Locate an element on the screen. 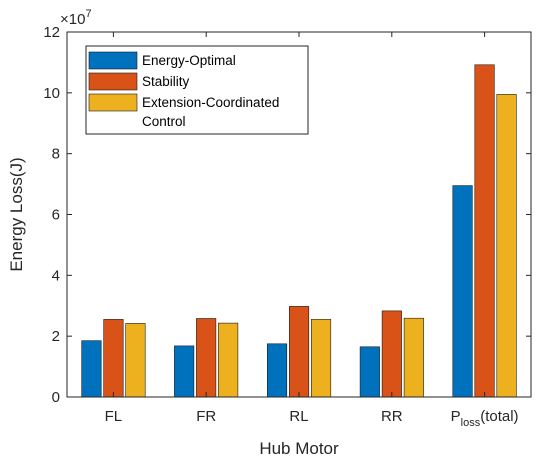 This screenshot has height=466, width=550. x-tick-label: FL is located at coordinates (114, 416).